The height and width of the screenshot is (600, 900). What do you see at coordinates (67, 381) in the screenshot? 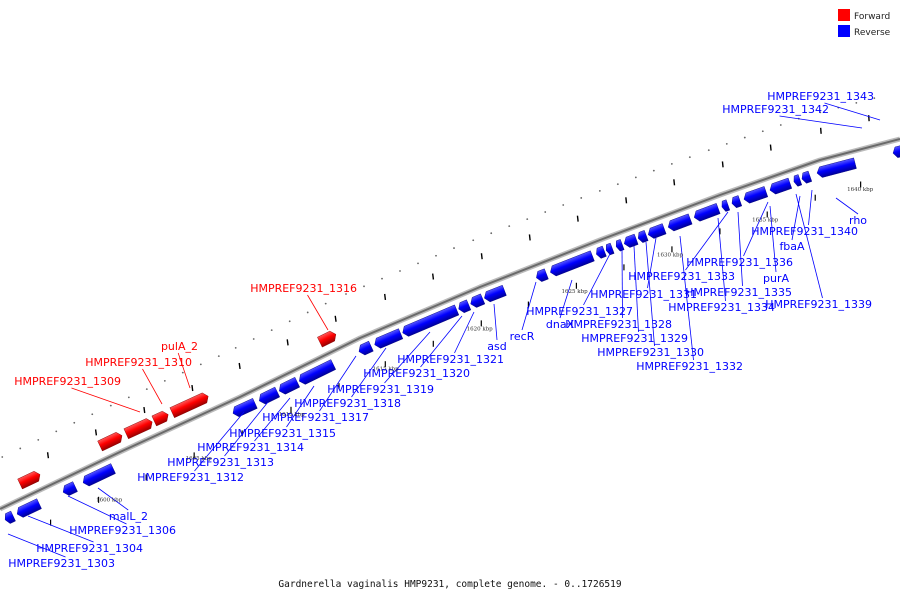
I see `gene-label: HMPREF9231_1309` at bounding box center [67, 381].